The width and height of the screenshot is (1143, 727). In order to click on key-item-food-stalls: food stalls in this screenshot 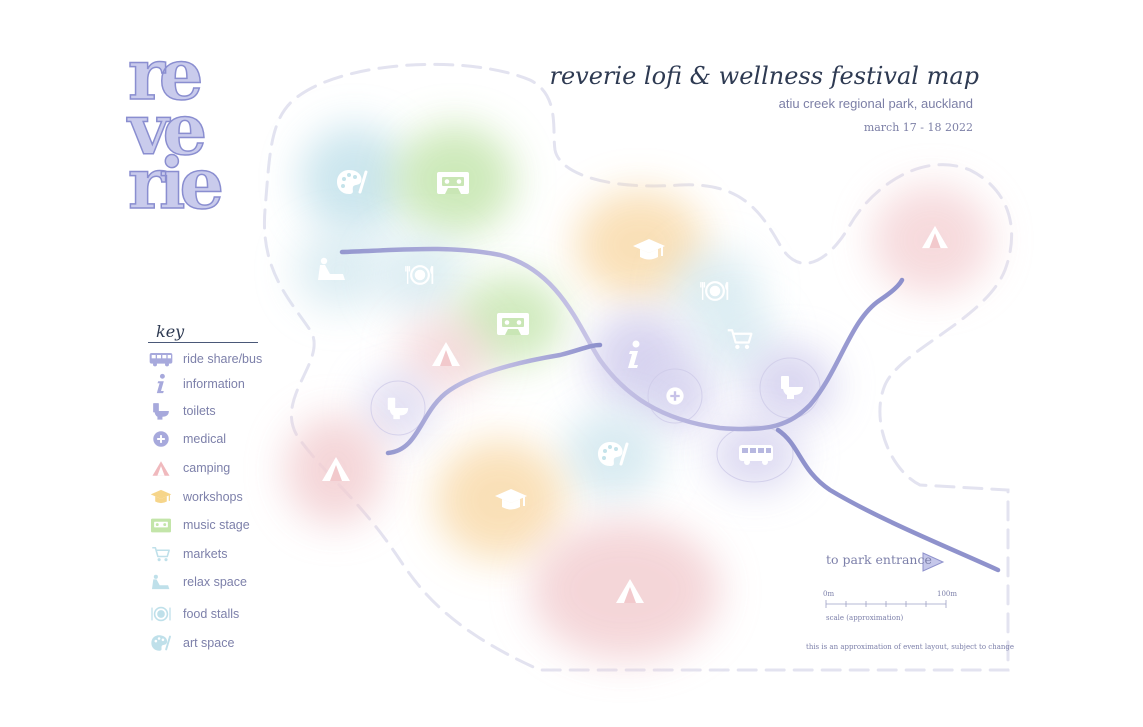, I will do `click(218, 614)`.